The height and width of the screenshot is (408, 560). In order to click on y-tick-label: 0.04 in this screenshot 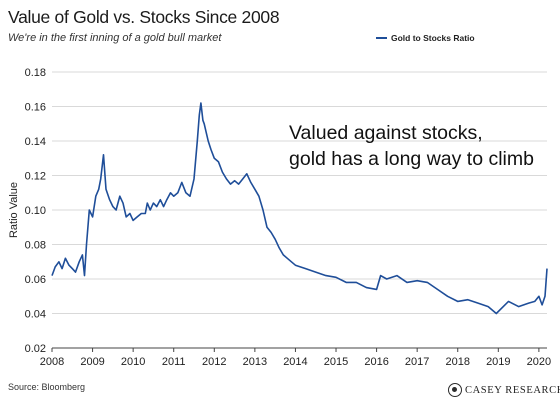, I will do `click(35, 315)`.